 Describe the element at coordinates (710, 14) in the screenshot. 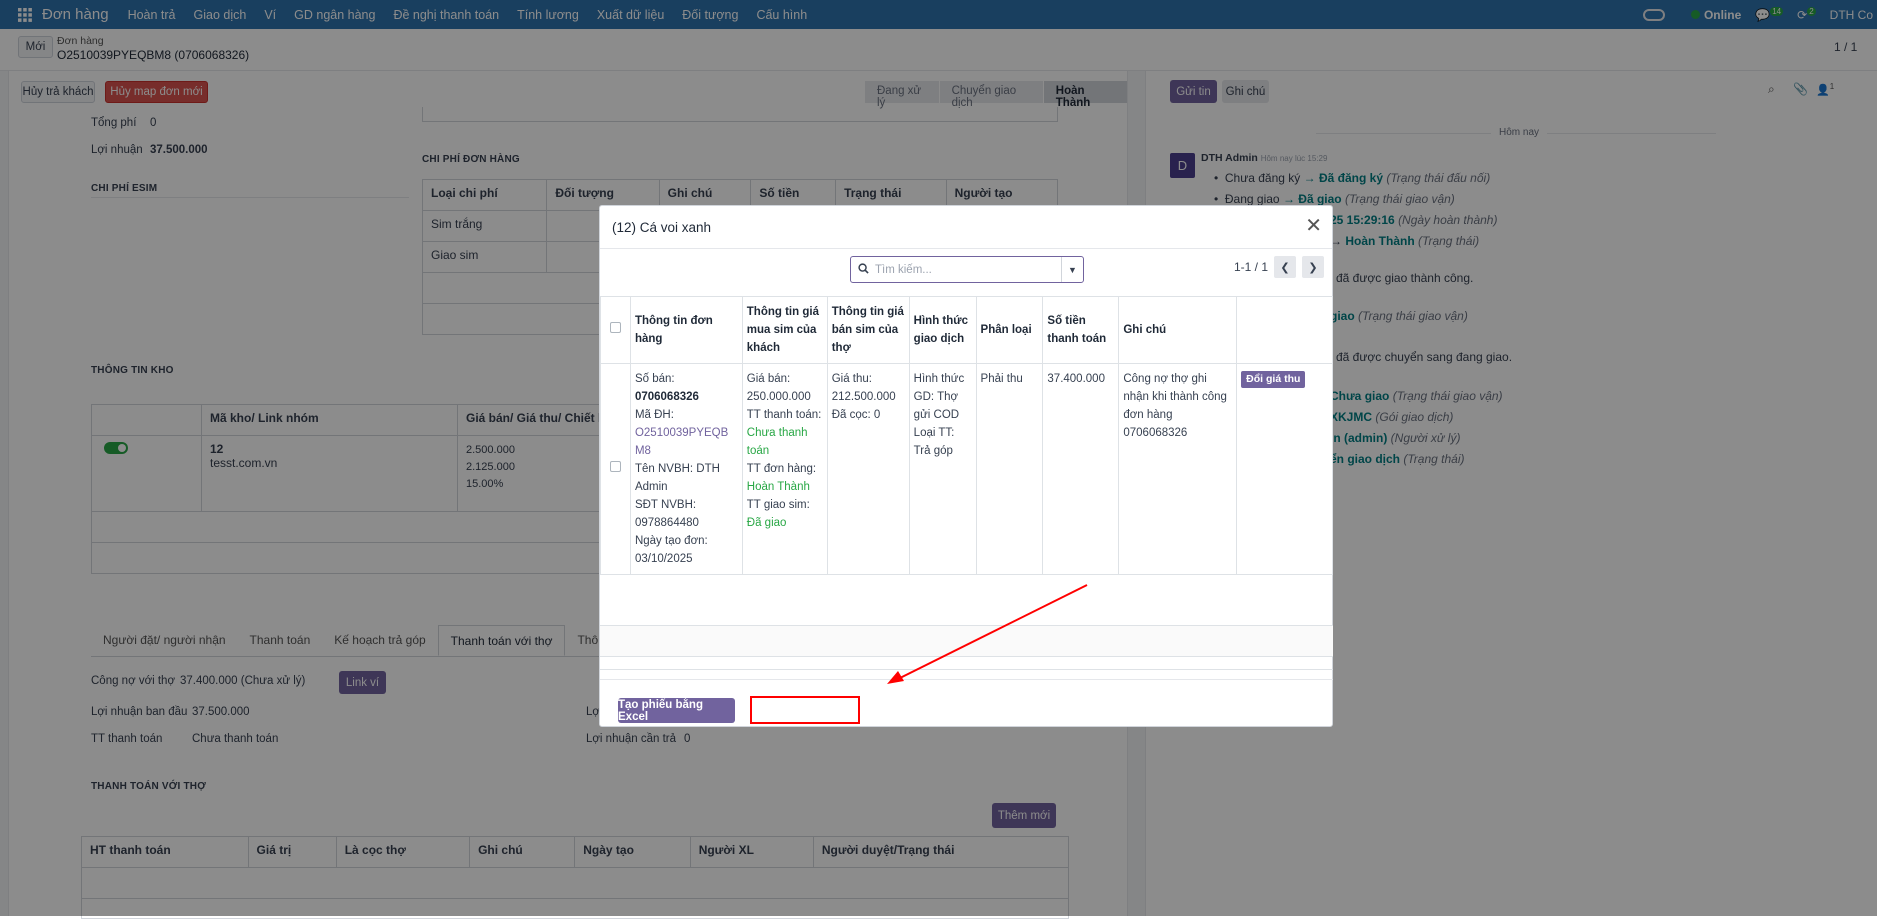

I see `menu-item-doi-tuong: Đối tượng` at that location.